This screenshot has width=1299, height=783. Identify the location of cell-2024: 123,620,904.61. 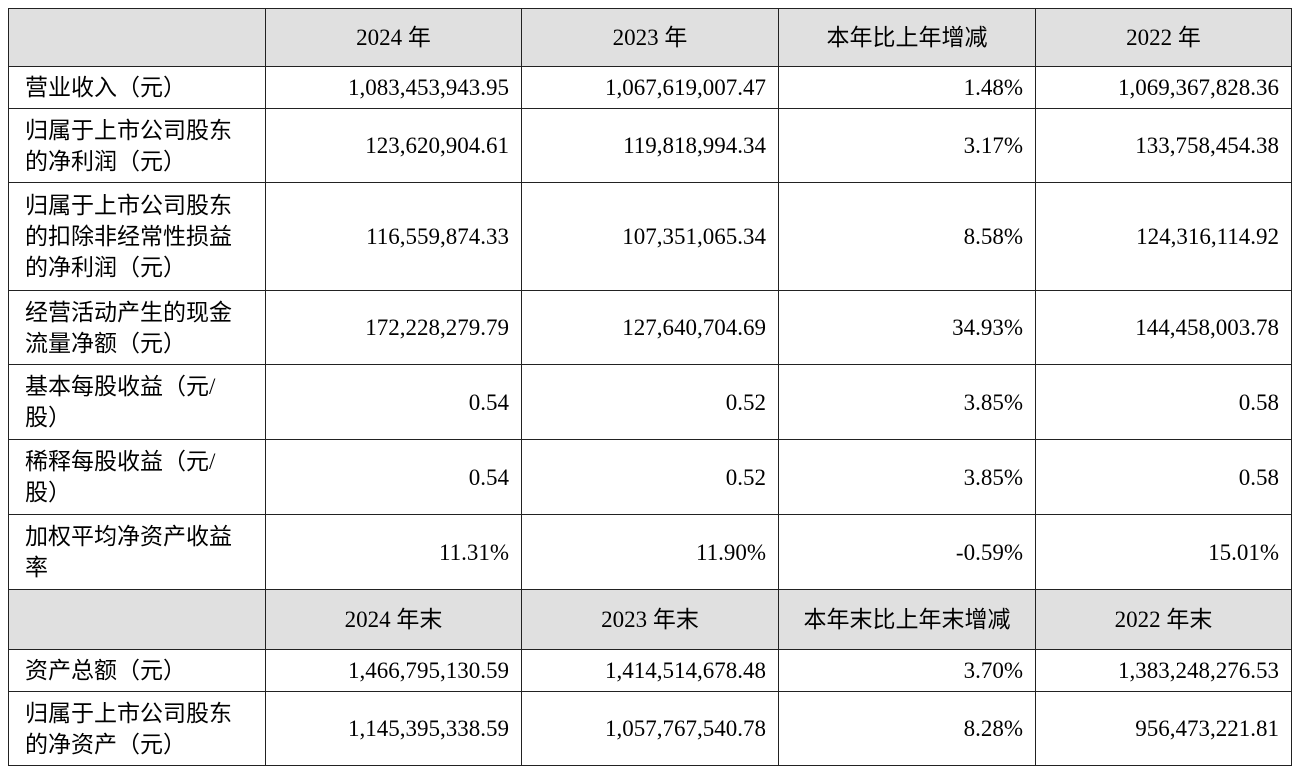
(393, 145).